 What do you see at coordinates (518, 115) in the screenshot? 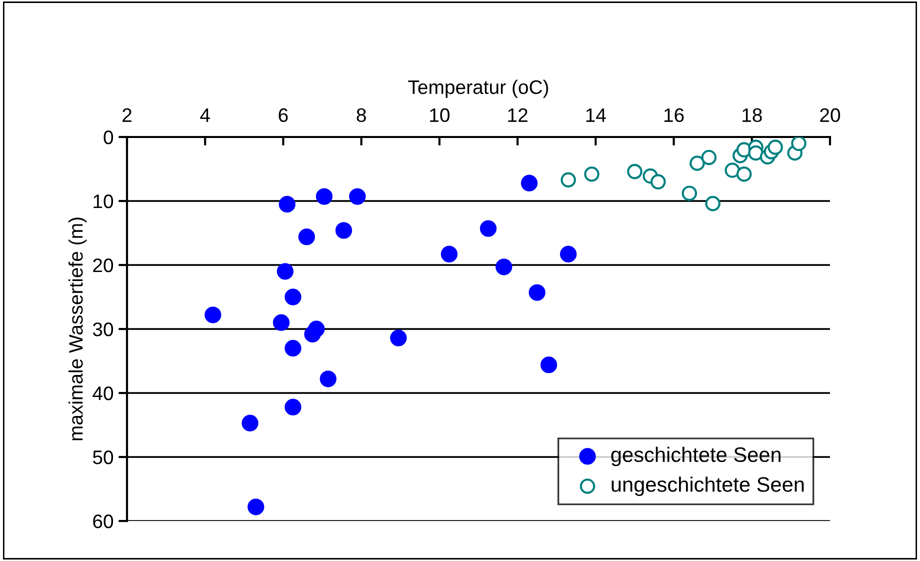
I see `x-tick-label: 12` at bounding box center [518, 115].